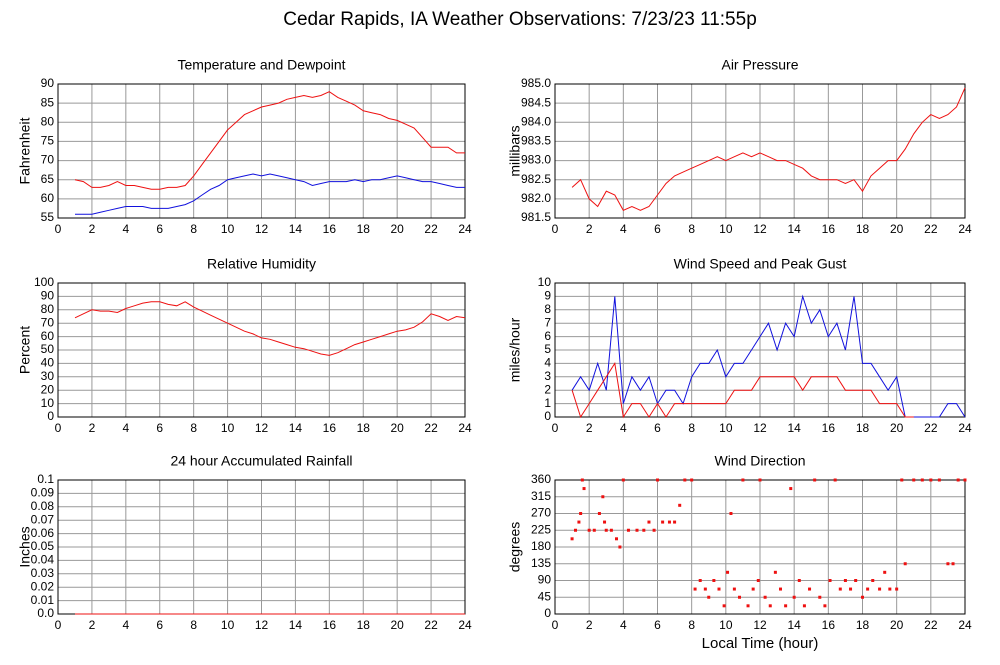  I want to click on y-tick-label: 30, so click(48, 376).